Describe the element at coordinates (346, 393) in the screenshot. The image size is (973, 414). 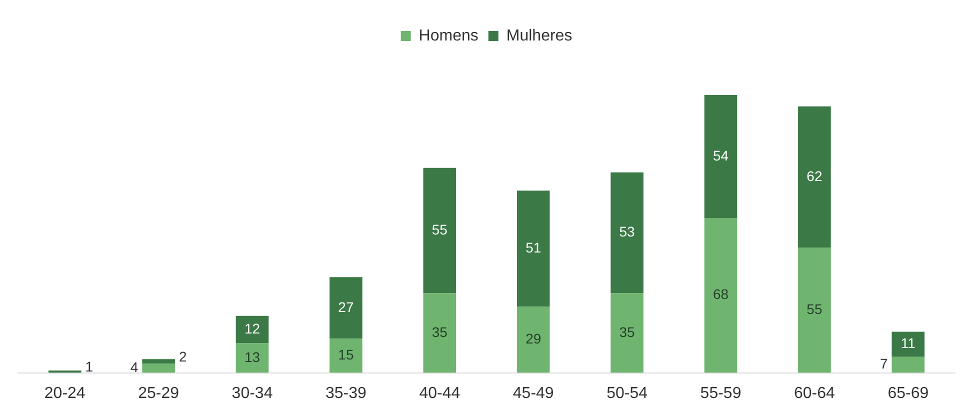
I see `x-tick-label: 35-39` at that location.